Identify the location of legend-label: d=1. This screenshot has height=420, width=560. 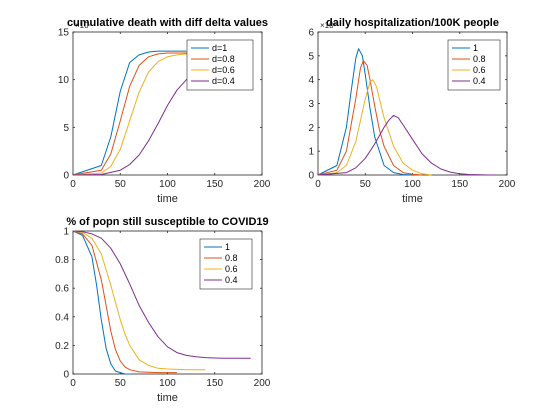
(219, 48).